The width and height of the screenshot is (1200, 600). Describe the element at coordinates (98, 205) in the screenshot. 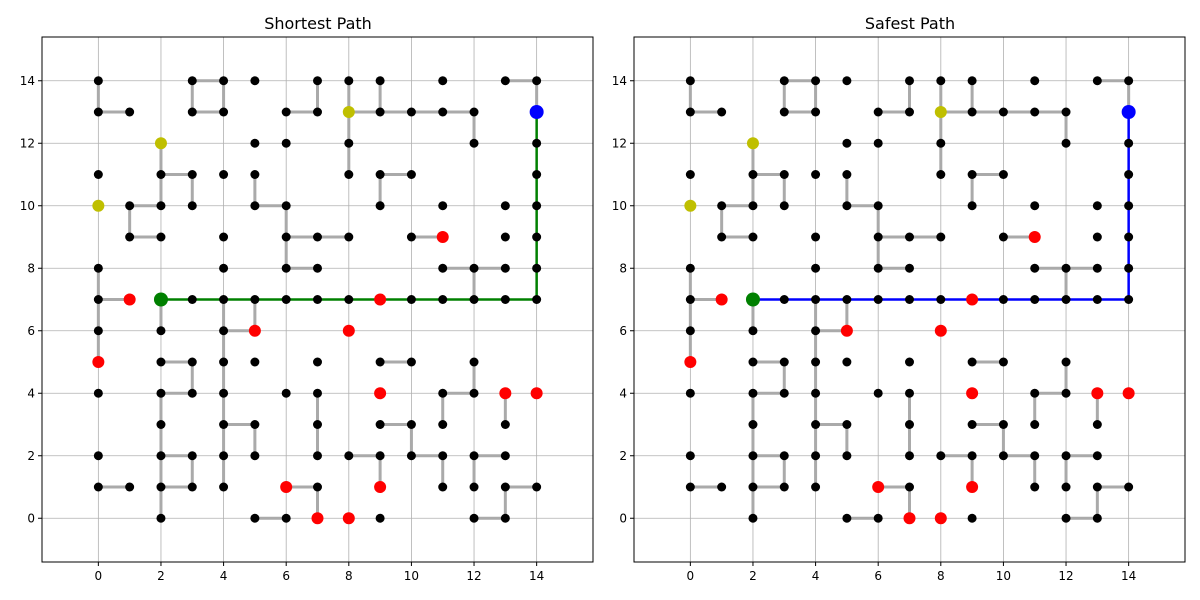

I see `bonus-node` at that location.